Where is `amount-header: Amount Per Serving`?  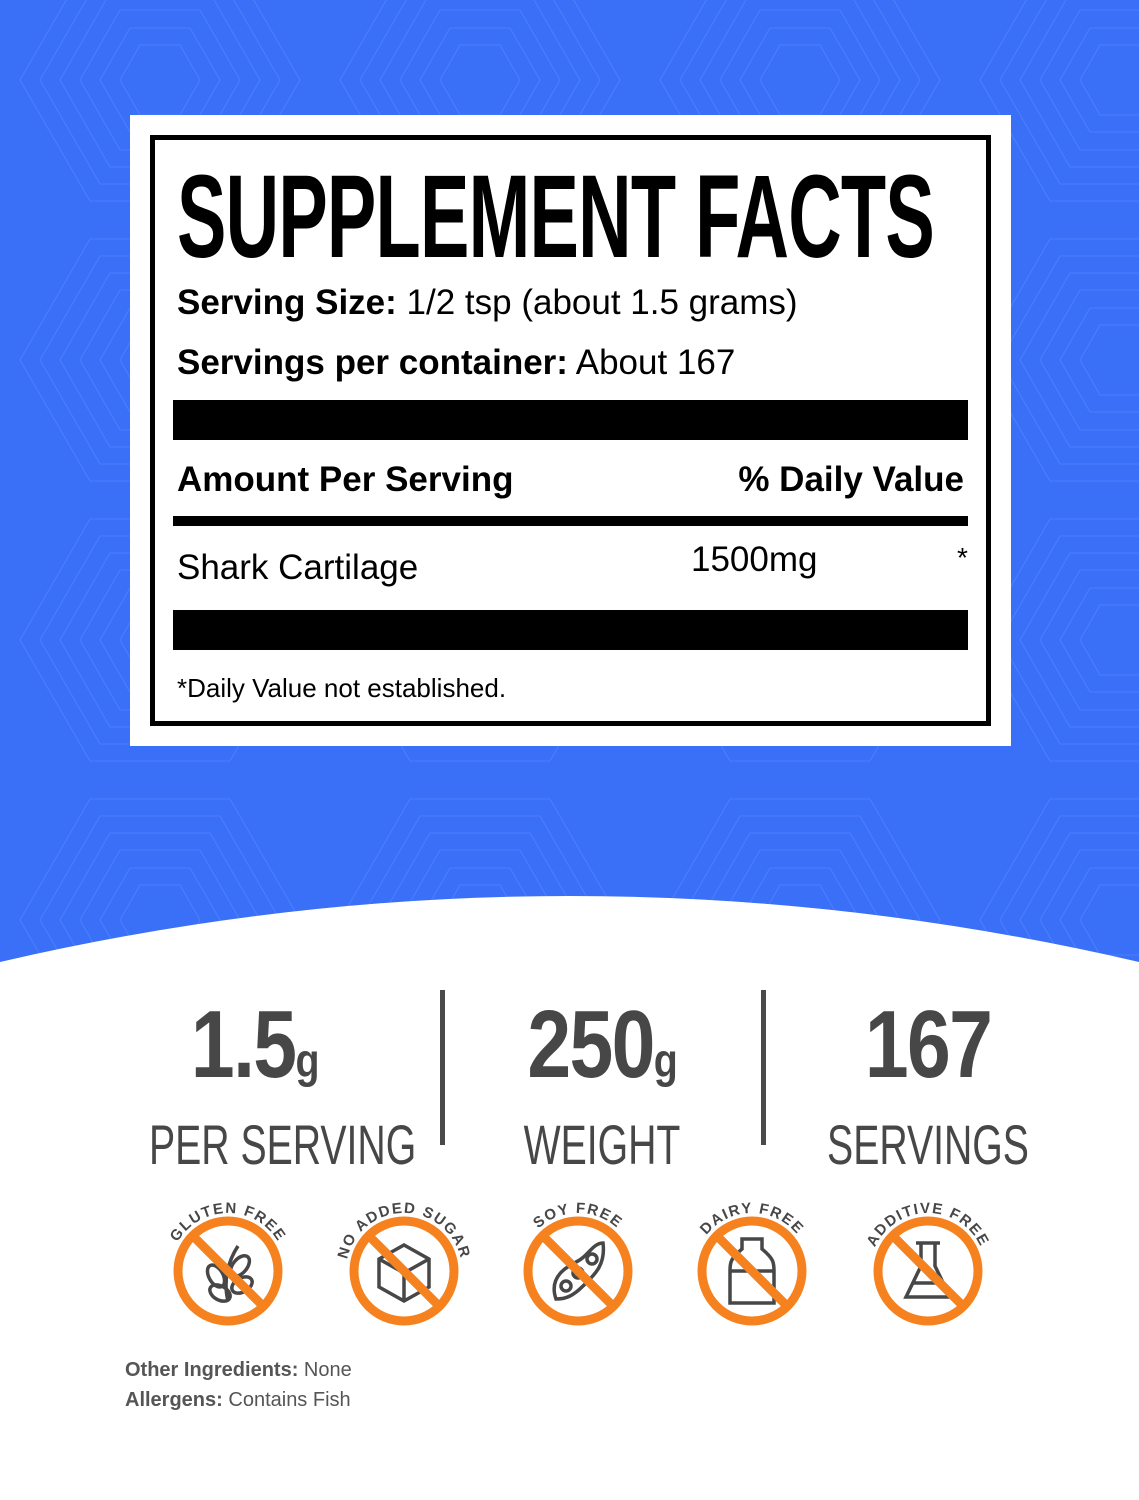 amount-header: Amount Per Serving is located at coordinates (345, 479).